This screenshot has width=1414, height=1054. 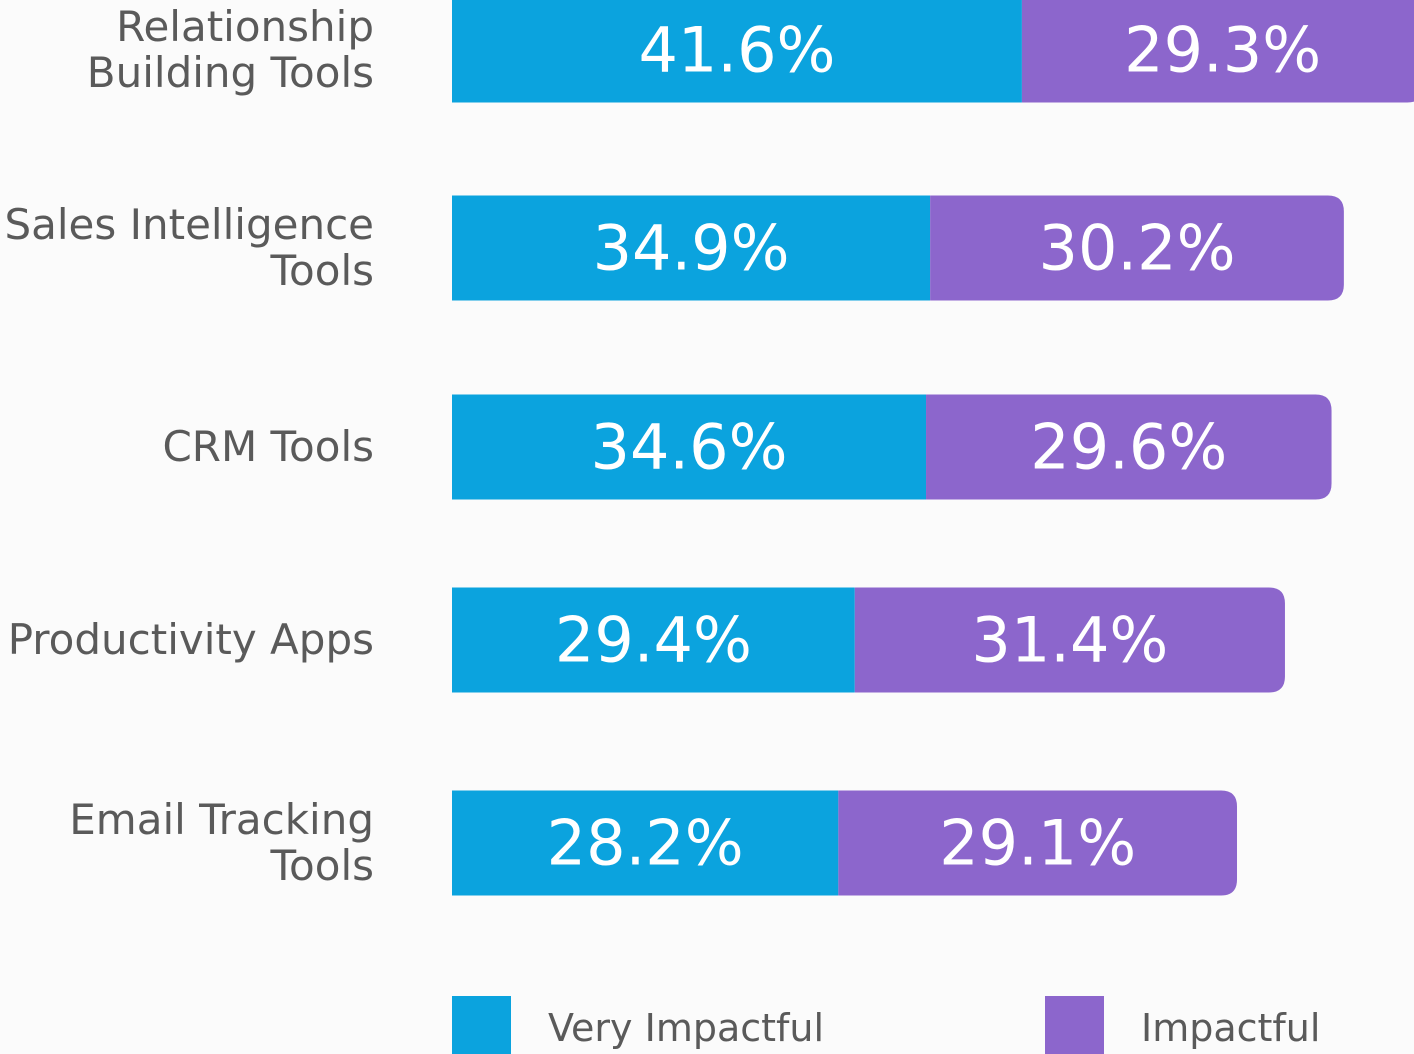 I want to click on legend-label: Very Impactful, so click(x=686, y=1028).